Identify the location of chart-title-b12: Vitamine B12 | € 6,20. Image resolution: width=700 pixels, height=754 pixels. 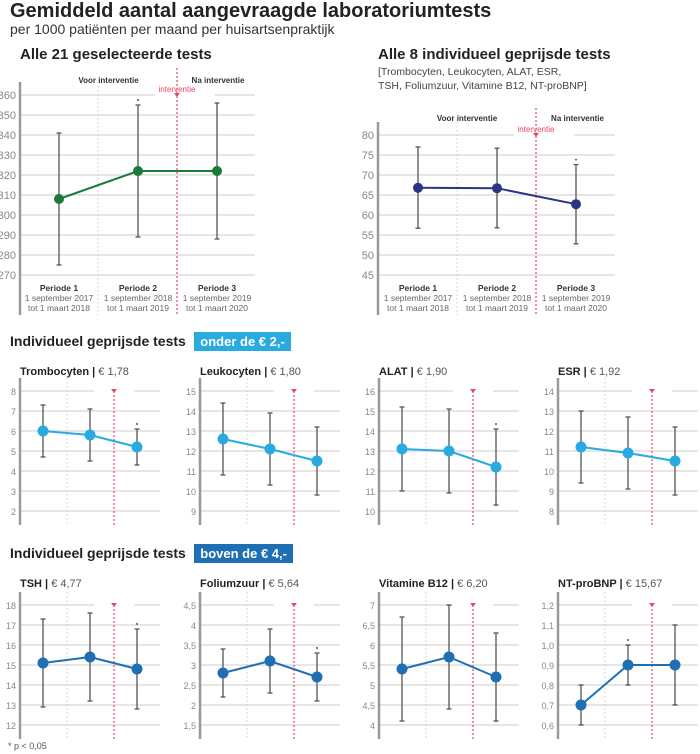
(433, 584).